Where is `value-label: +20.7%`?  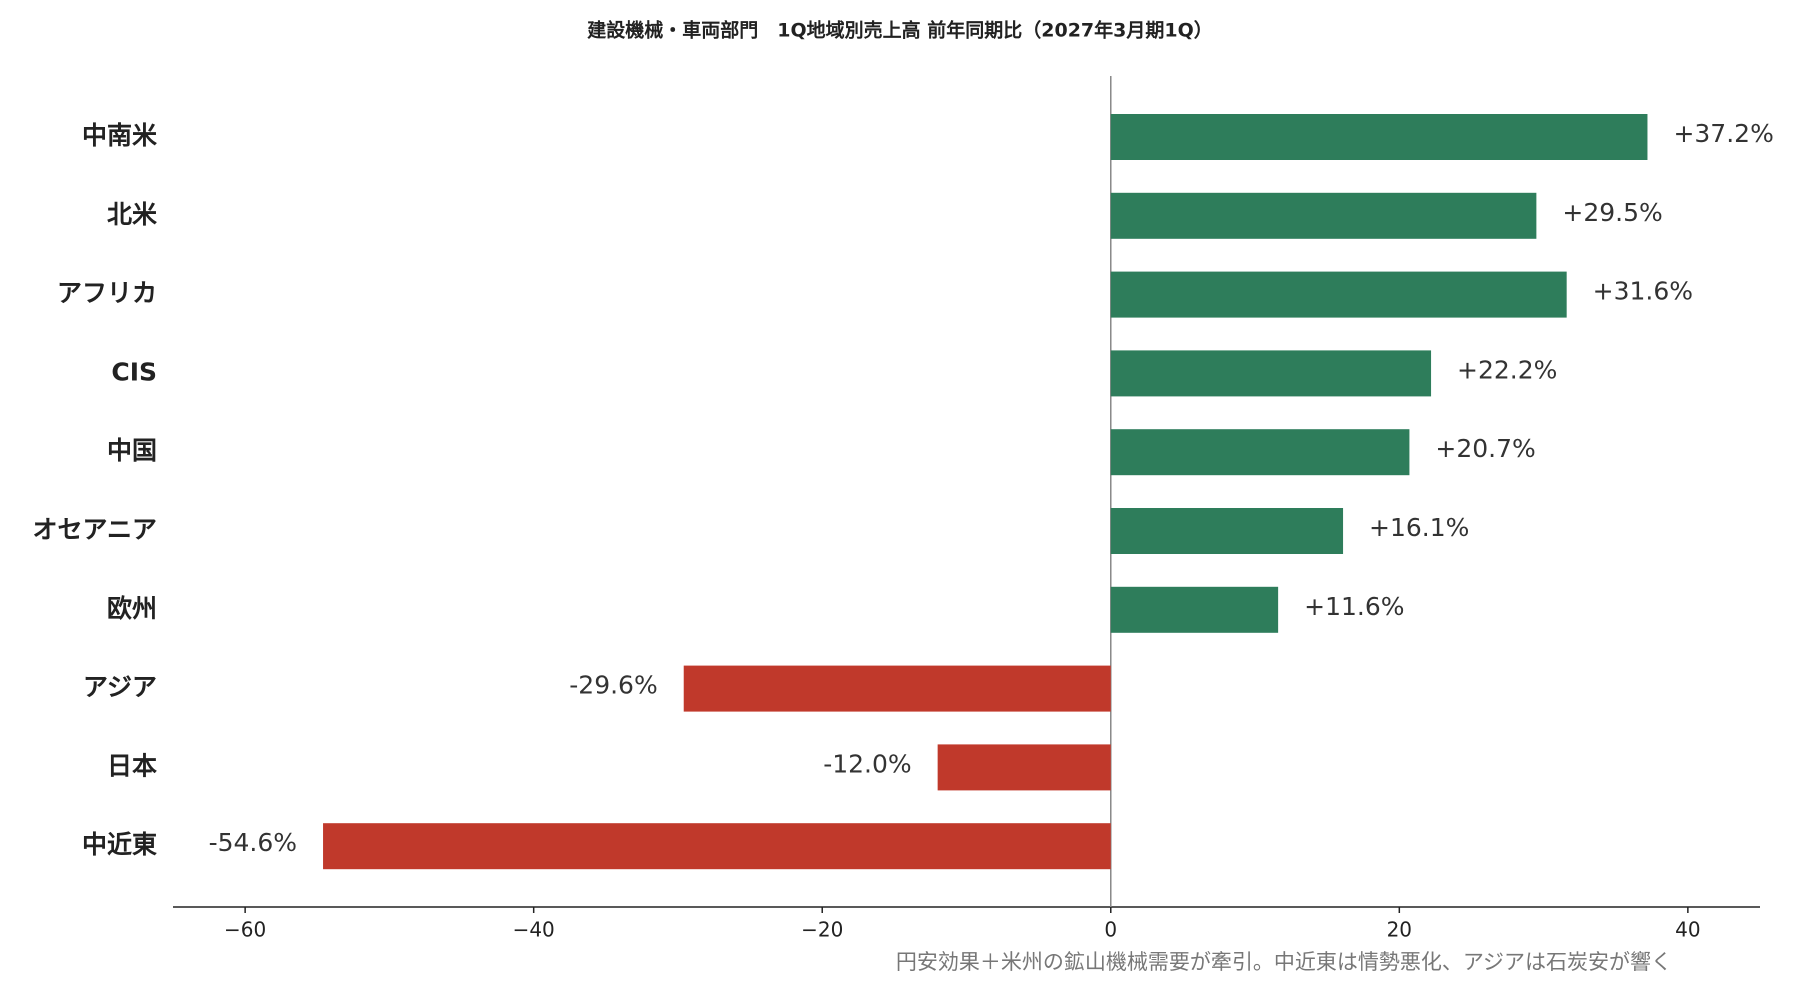
value-label: +20.7% is located at coordinates (1485, 448).